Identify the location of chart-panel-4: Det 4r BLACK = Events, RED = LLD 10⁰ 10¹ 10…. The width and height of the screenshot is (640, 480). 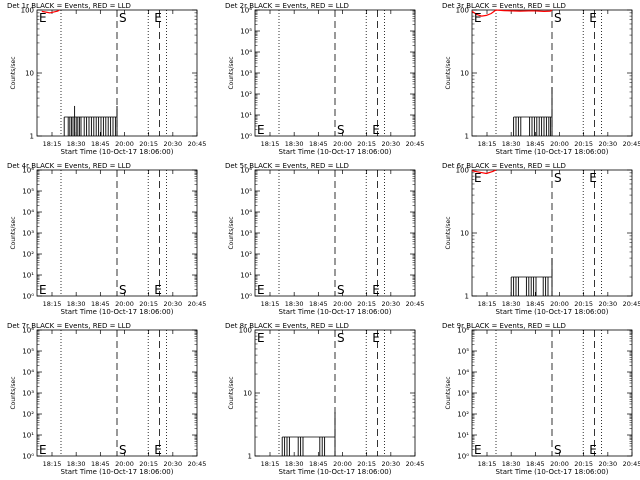
(106, 239).